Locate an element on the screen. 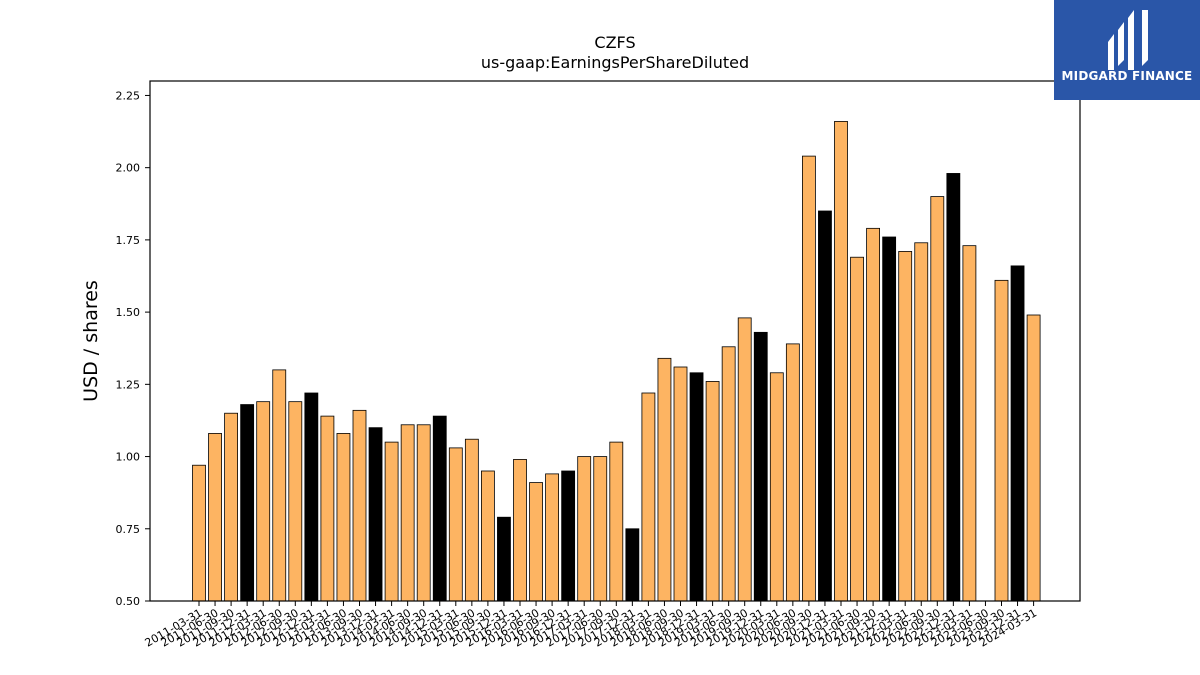 This screenshot has width=1200, height=675. y-tick-label: 0.50 is located at coordinates (128, 601).